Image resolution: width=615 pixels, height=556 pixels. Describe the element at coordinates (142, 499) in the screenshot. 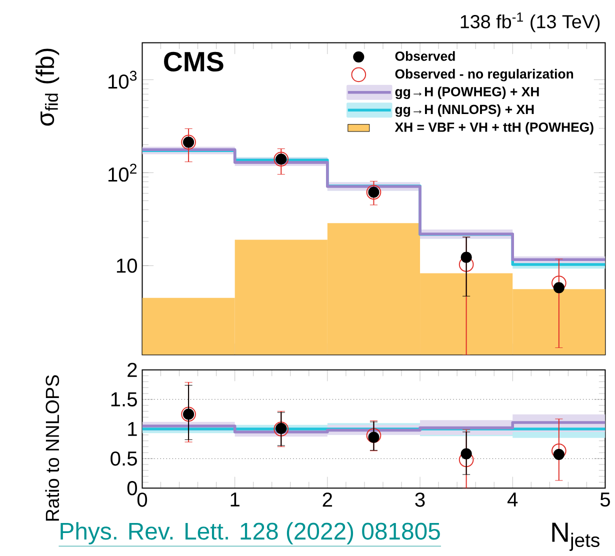

I see `x-tick-label: 0` at that location.